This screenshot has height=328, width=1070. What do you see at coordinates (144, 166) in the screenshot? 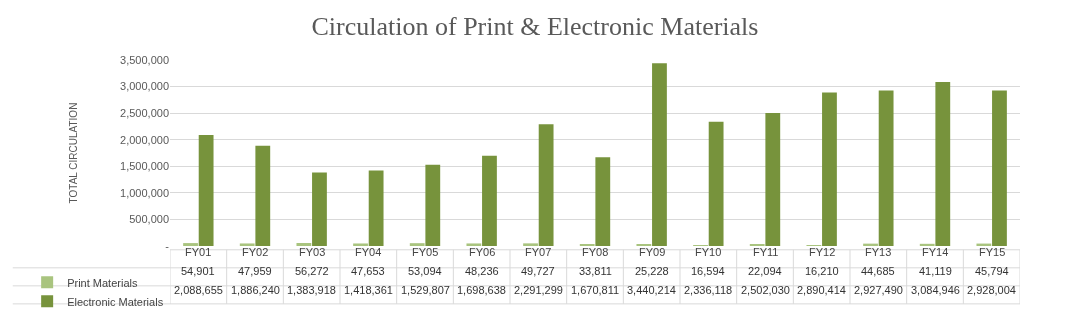
I see `y-tick-label: 1,500,000` at bounding box center [144, 166].